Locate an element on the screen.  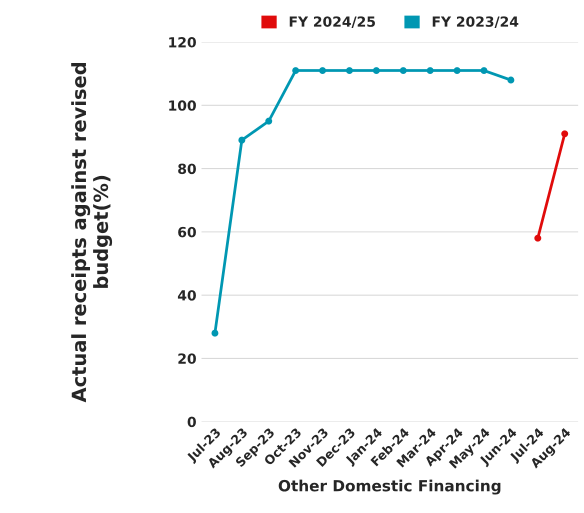
y-axis-title: Actual receipts against revised budget(%) is located at coordinates (91, 232).